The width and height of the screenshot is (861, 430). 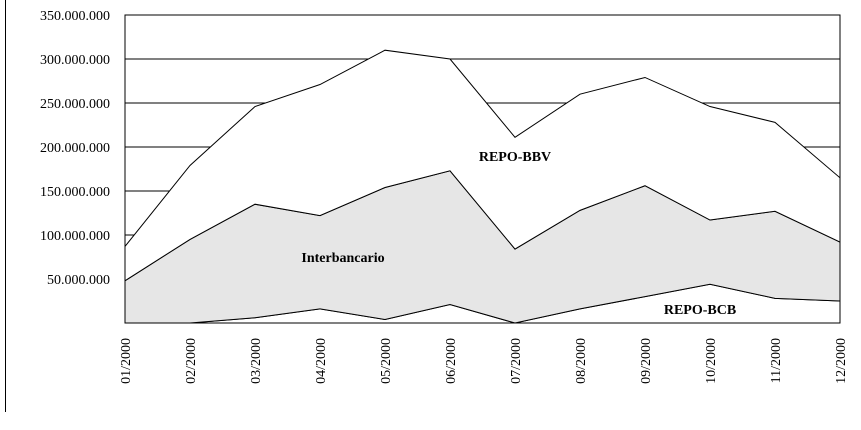 I want to click on series-label: REPO-BCB, so click(x=700, y=310).